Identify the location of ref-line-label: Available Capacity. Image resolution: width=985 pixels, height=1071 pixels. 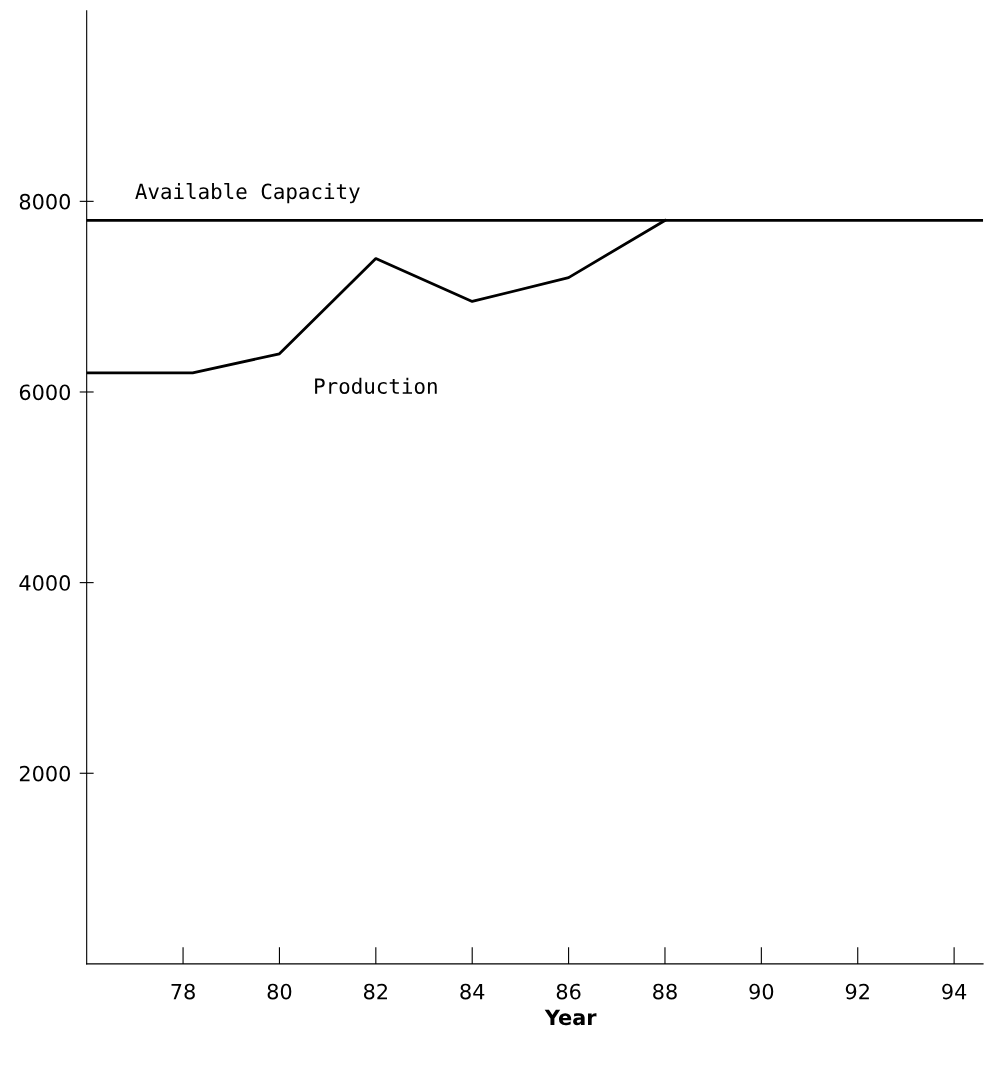
(247, 193).